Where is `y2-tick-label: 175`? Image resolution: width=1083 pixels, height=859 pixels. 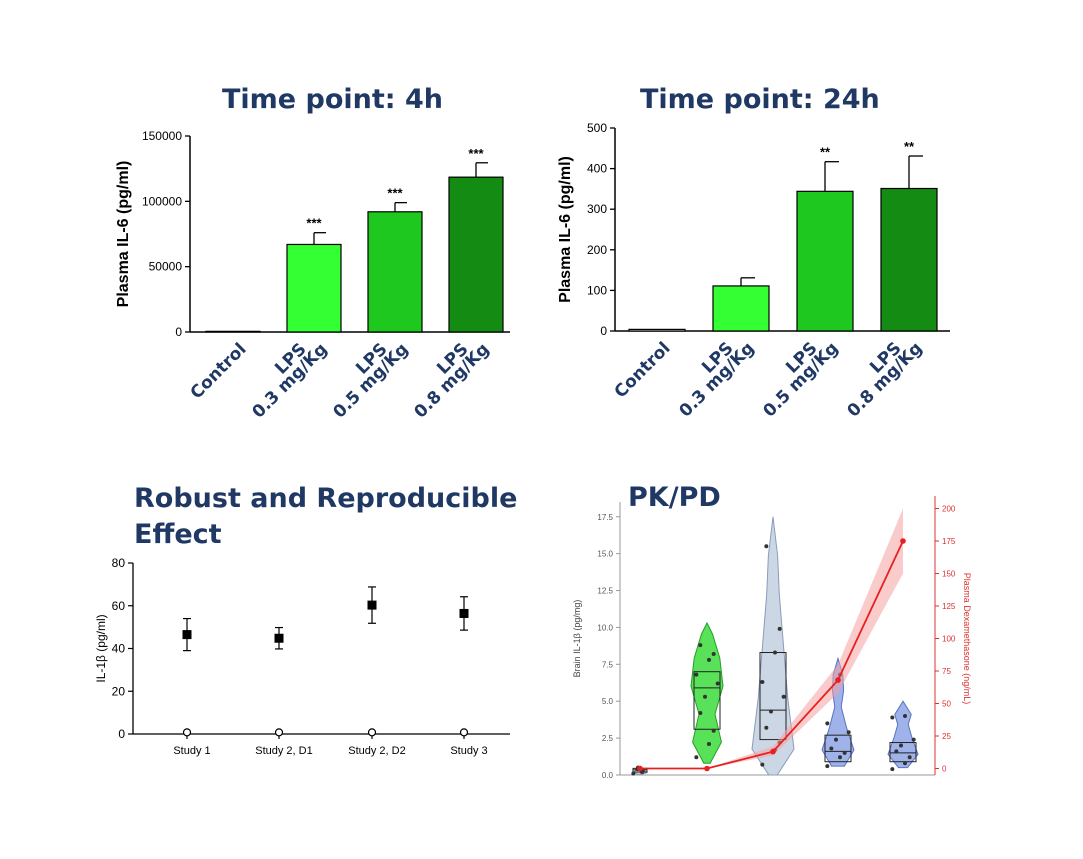
y2-tick-label: 175 is located at coordinates (949, 541).